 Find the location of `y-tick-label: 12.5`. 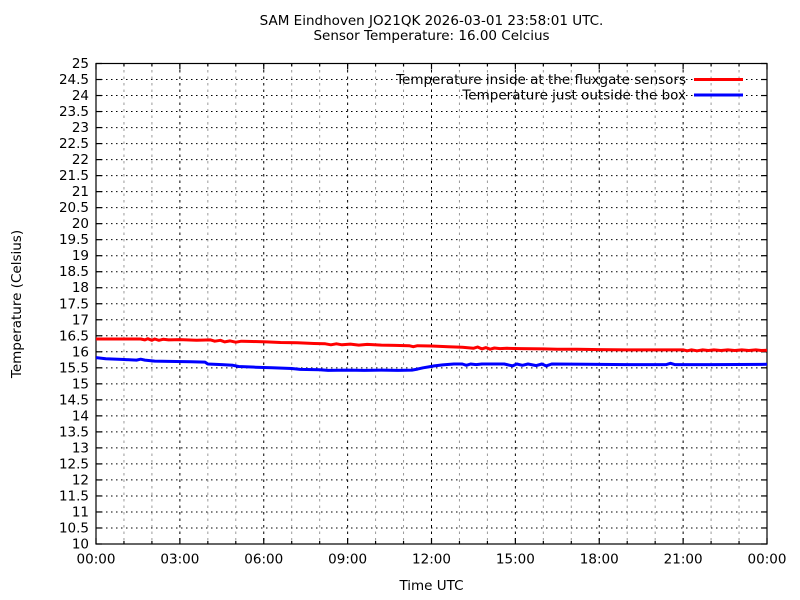

y-tick-label: 12.5 is located at coordinates (74, 464).